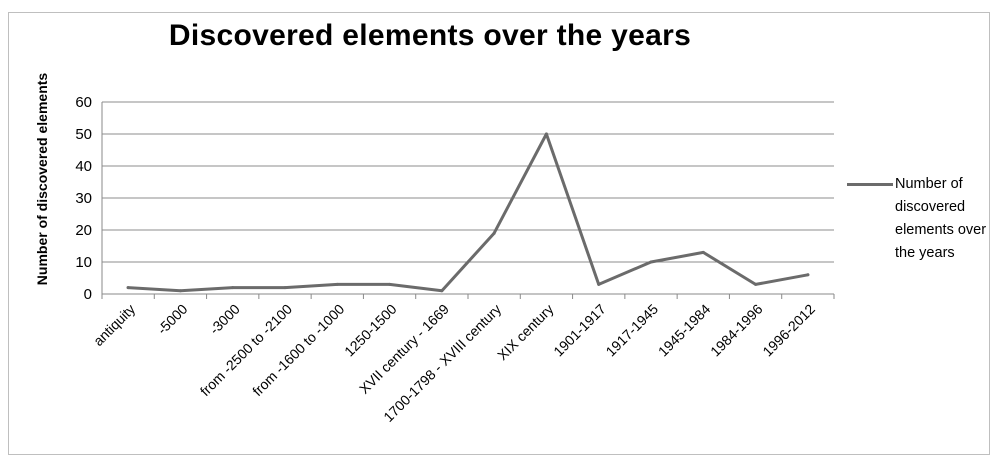 The height and width of the screenshot is (461, 996). I want to click on y-tick-label: 30, so click(83, 198).